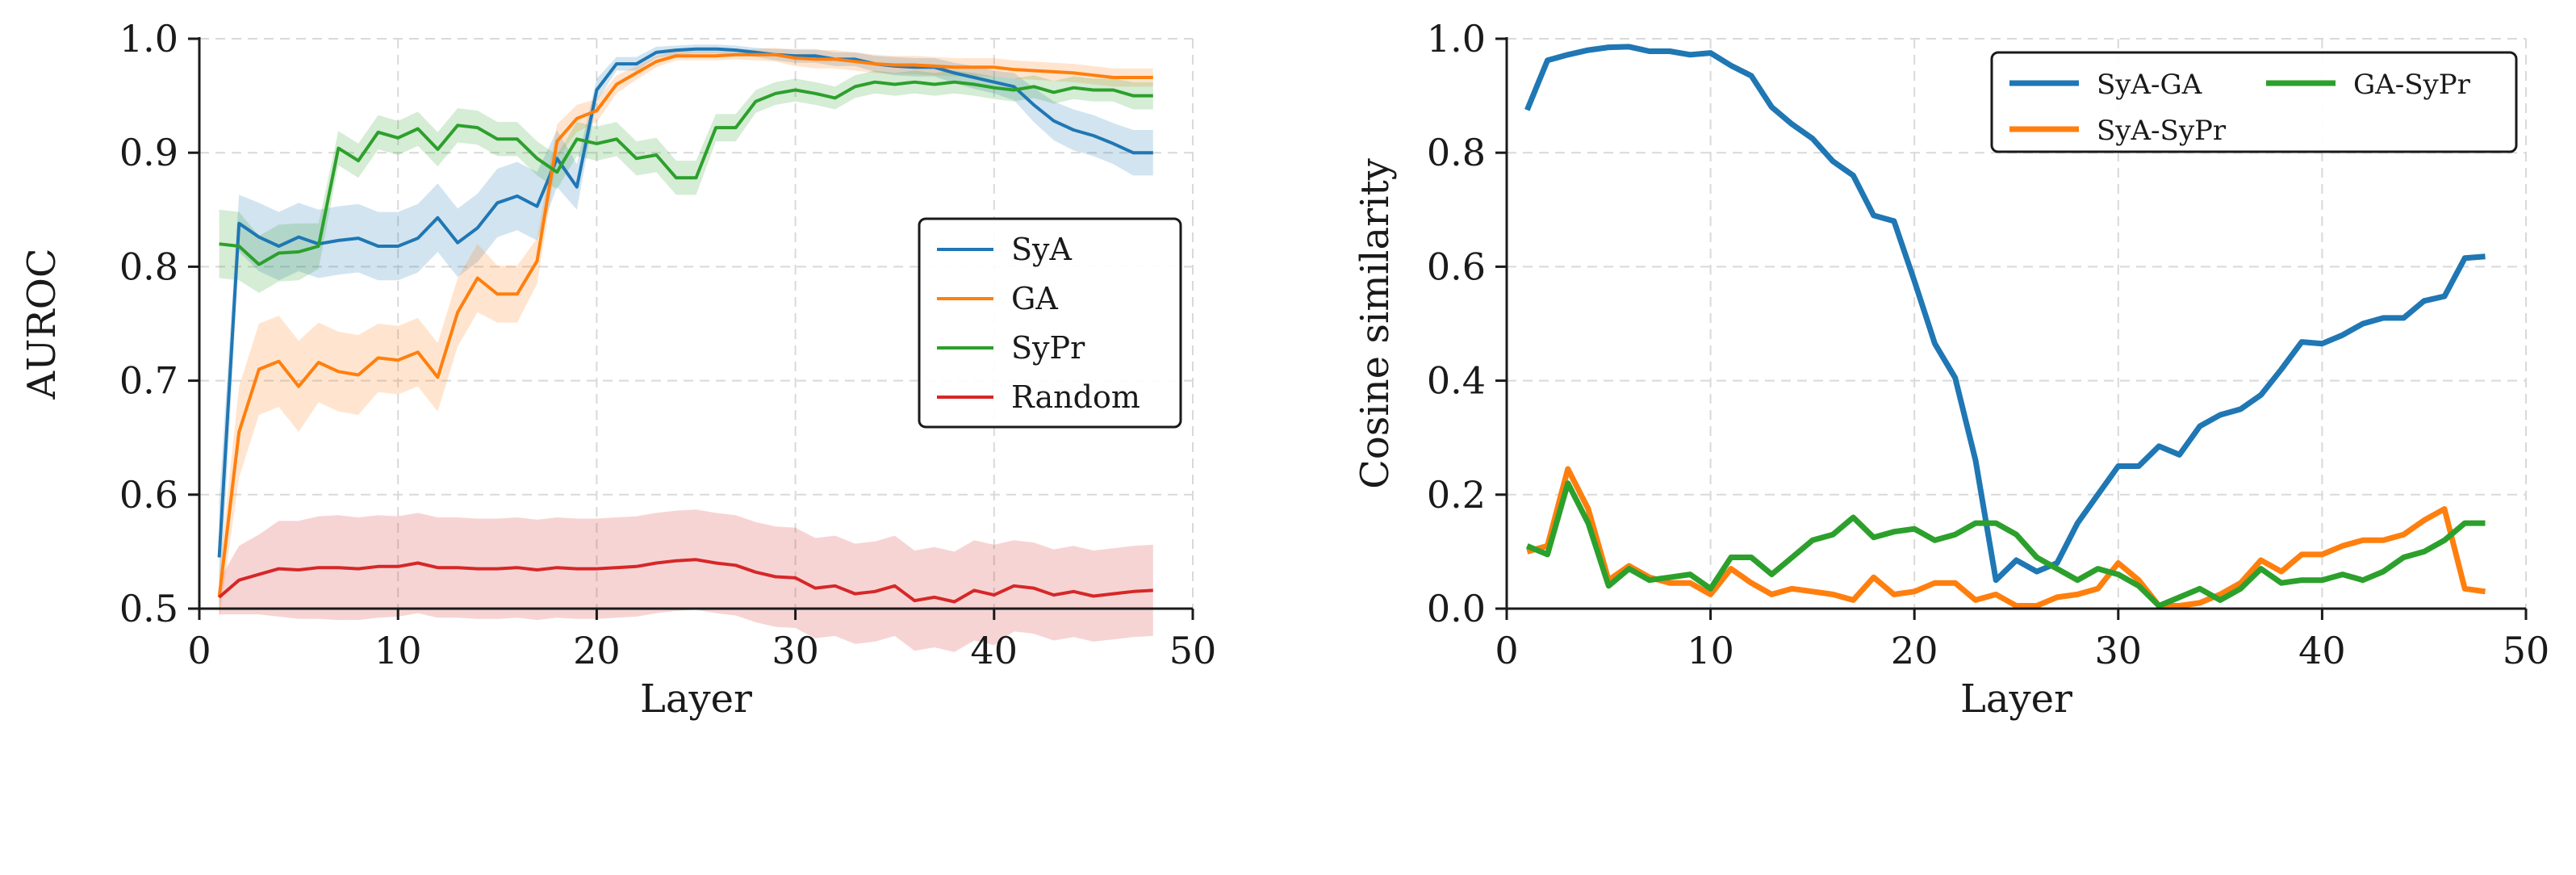  Describe the element at coordinates (795, 650) in the screenshot. I see `chart0-xtick-label-3: 30` at that location.